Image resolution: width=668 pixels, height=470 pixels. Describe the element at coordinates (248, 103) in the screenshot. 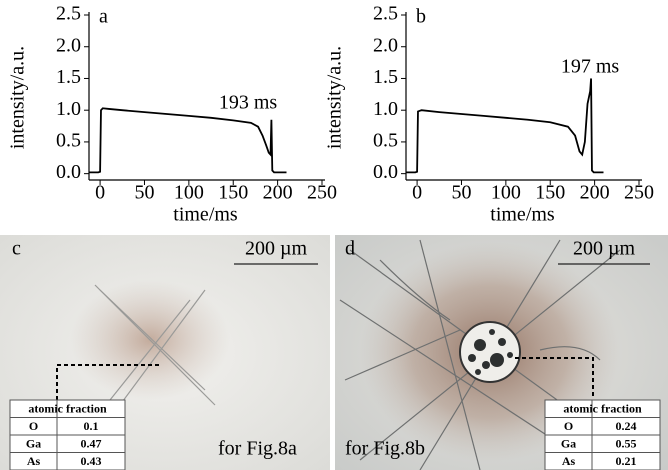

I see `annotation: 193 ms` at that location.